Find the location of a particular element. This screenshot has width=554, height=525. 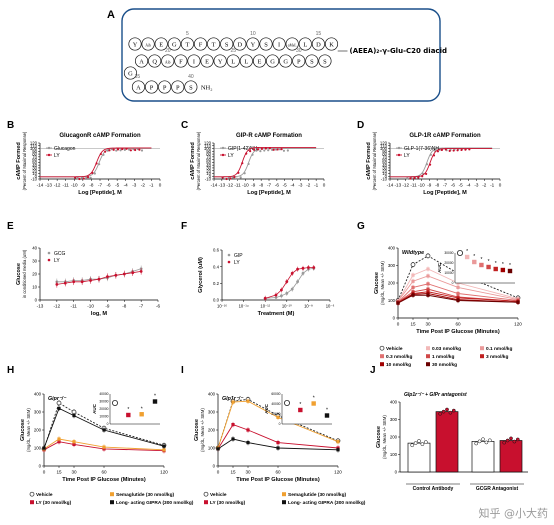

y-tick-label: 40 is located at coordinates (34, 165).